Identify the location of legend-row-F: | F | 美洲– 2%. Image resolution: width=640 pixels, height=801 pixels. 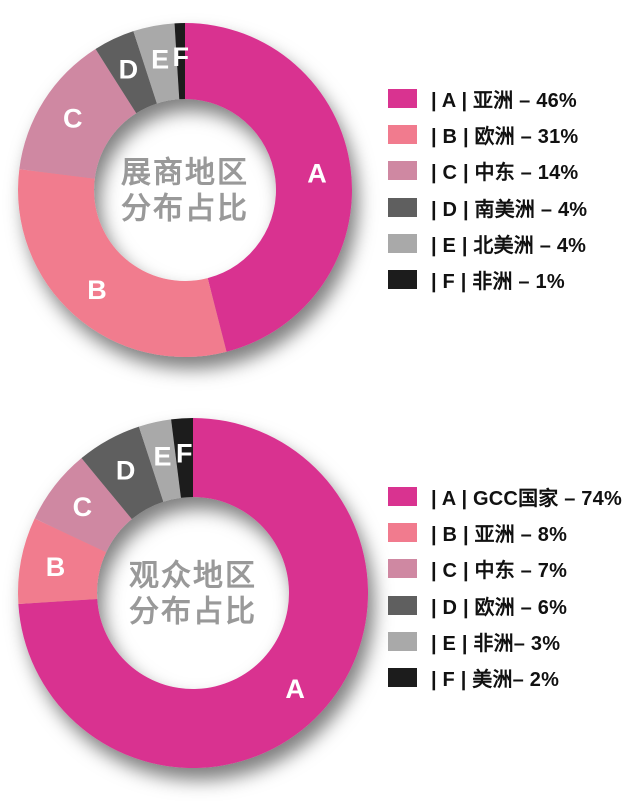
(505, 677).